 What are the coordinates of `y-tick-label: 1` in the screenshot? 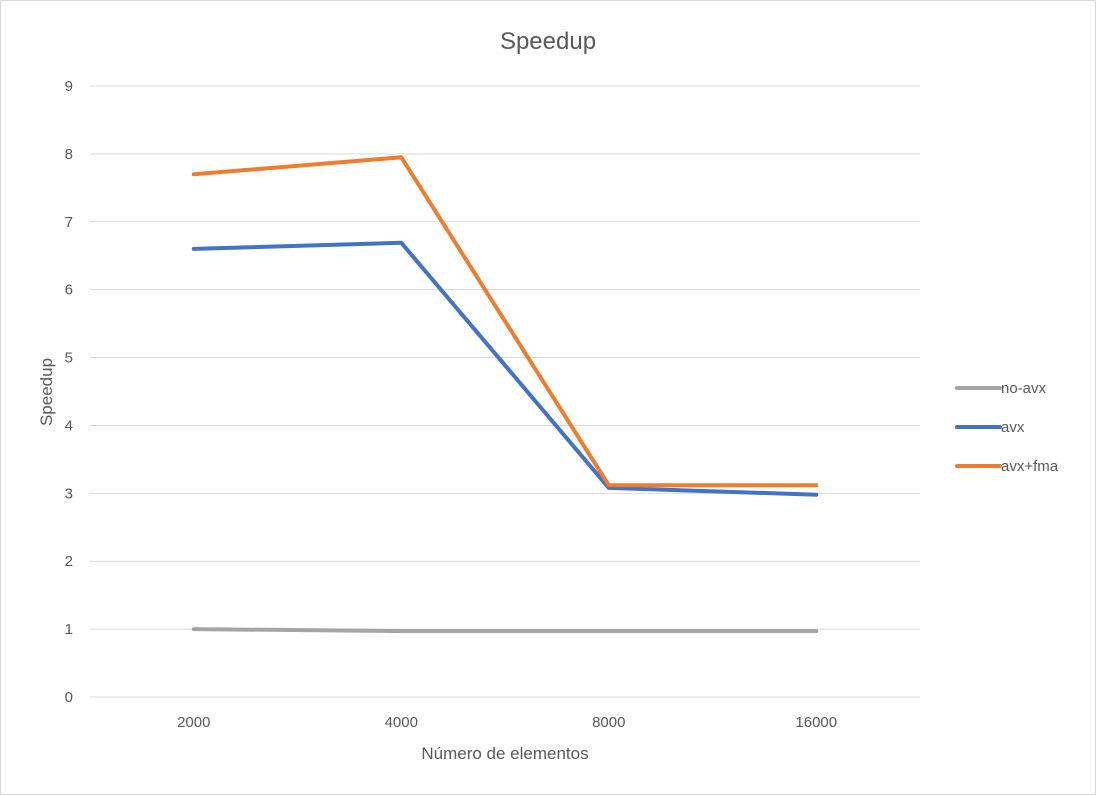 It's located at (69, 629).